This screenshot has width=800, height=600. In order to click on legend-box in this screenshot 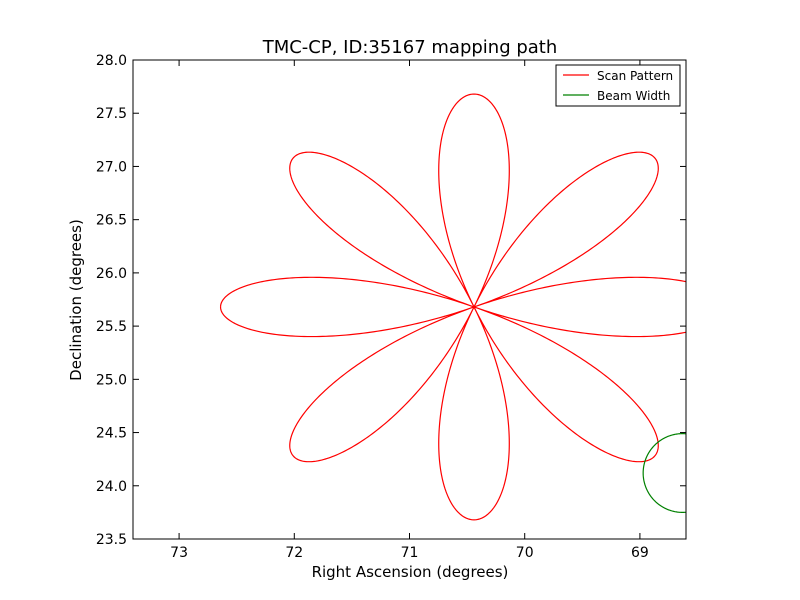, I will do `click(618, 85)`.